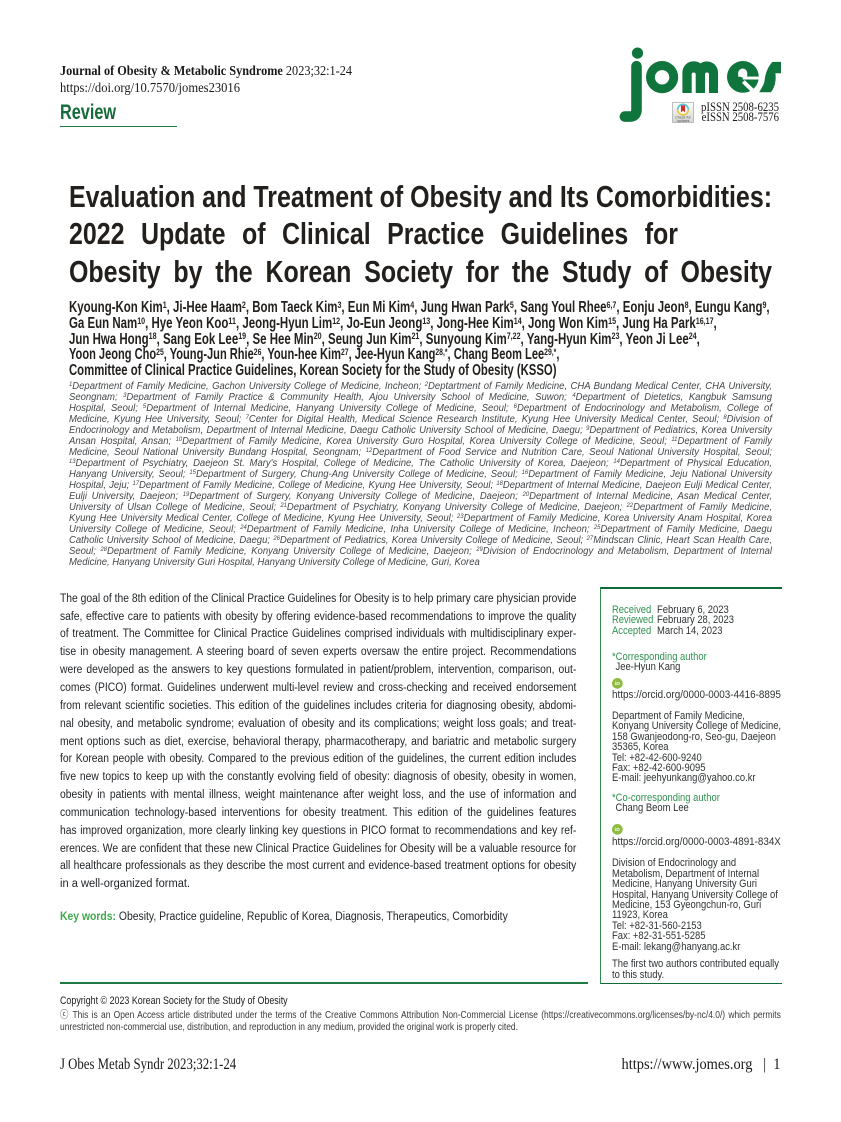  Describe the element at coordinates (683, 117) in the screenshot. I see `svg-text: Check for` at that location.